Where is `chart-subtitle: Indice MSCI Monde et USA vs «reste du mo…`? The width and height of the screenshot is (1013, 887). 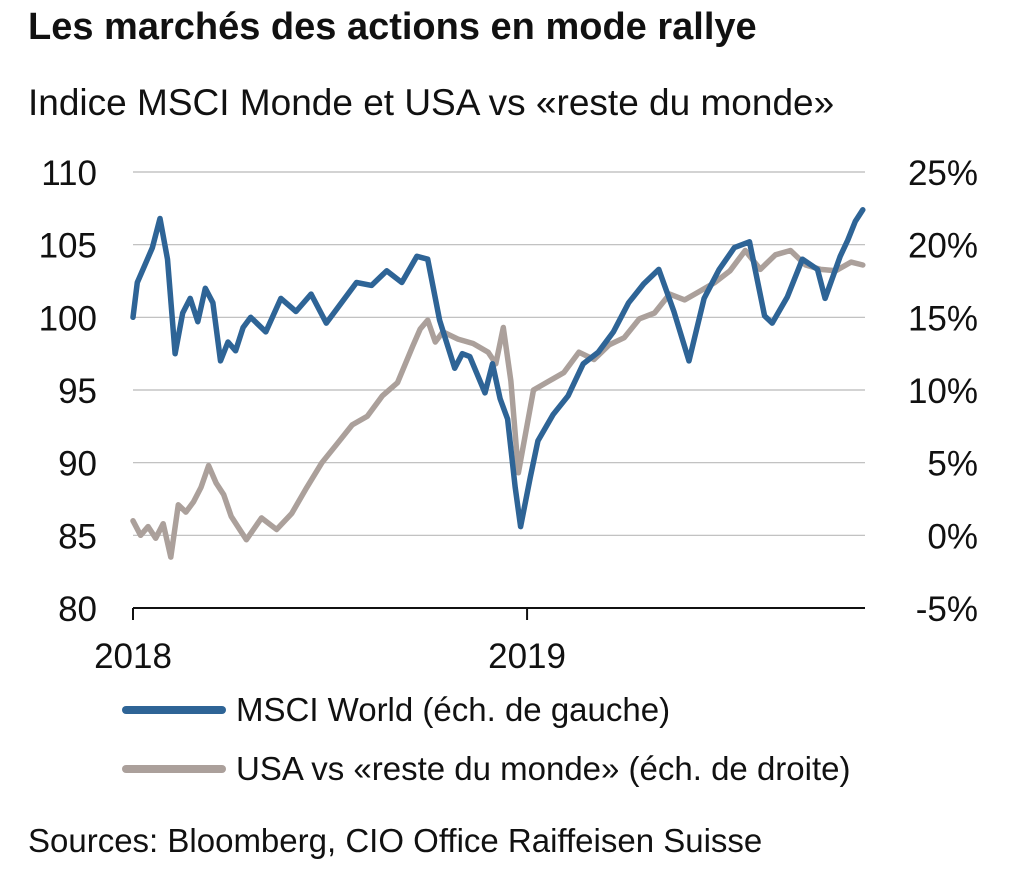 chart-subtitle: Indice MSCI Monde et USA vs «reste du mo… is located at coordinates (431, 102).